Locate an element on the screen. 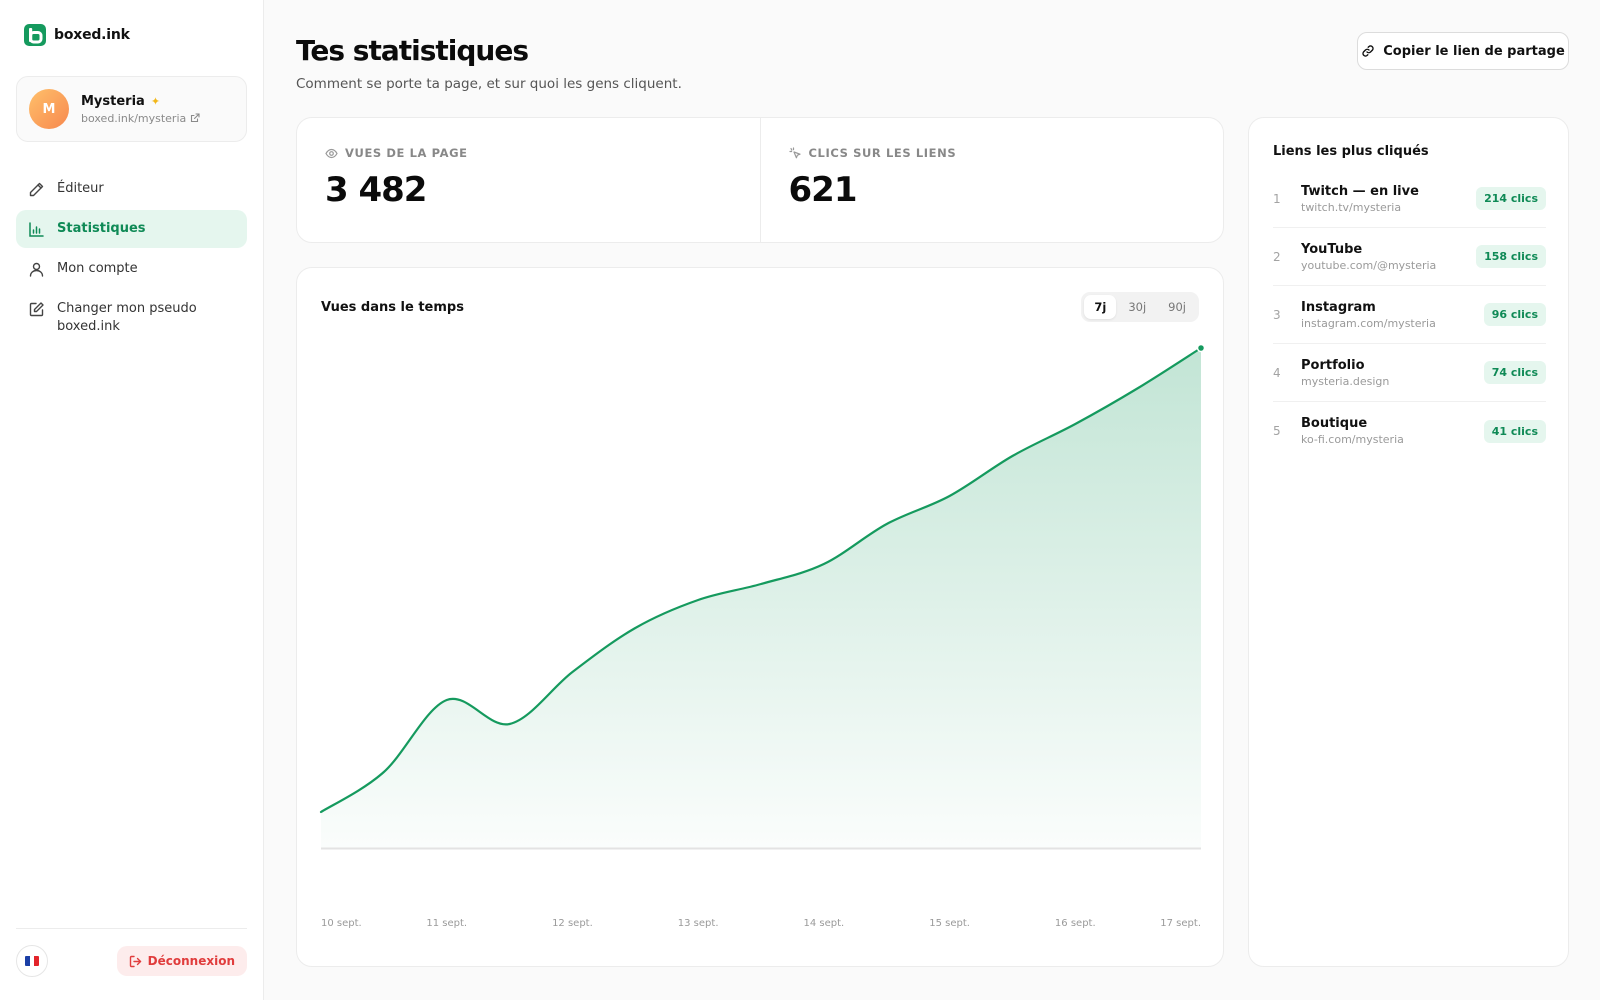  language-switcher is located at coordinates (32, 961).